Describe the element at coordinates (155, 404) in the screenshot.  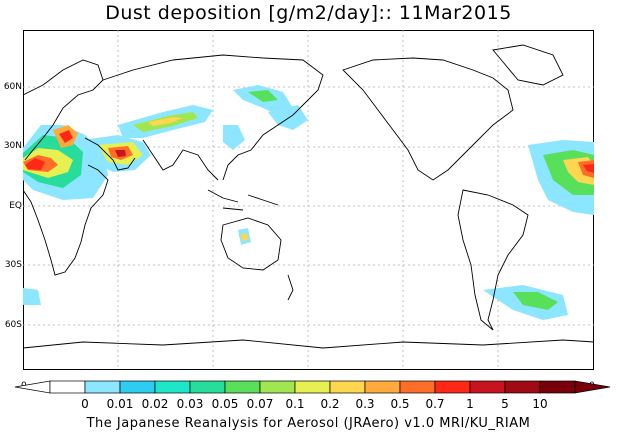
I see `colorbar-tick-label: 0.02` at that location.